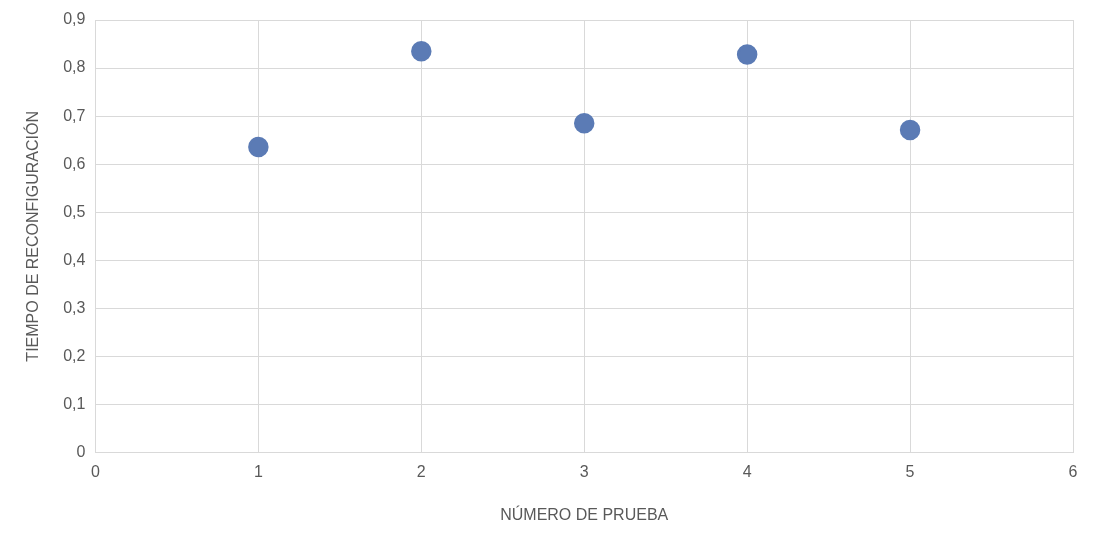  I want to click on y-tick-label: 0,2, so click(74, 355).